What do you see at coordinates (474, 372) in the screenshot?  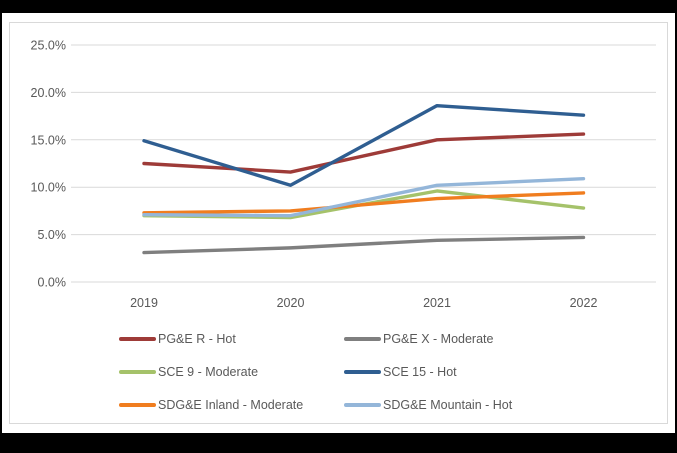 I see `legend-item: SCE 15 - Hot` at bounding box center [474, 372].